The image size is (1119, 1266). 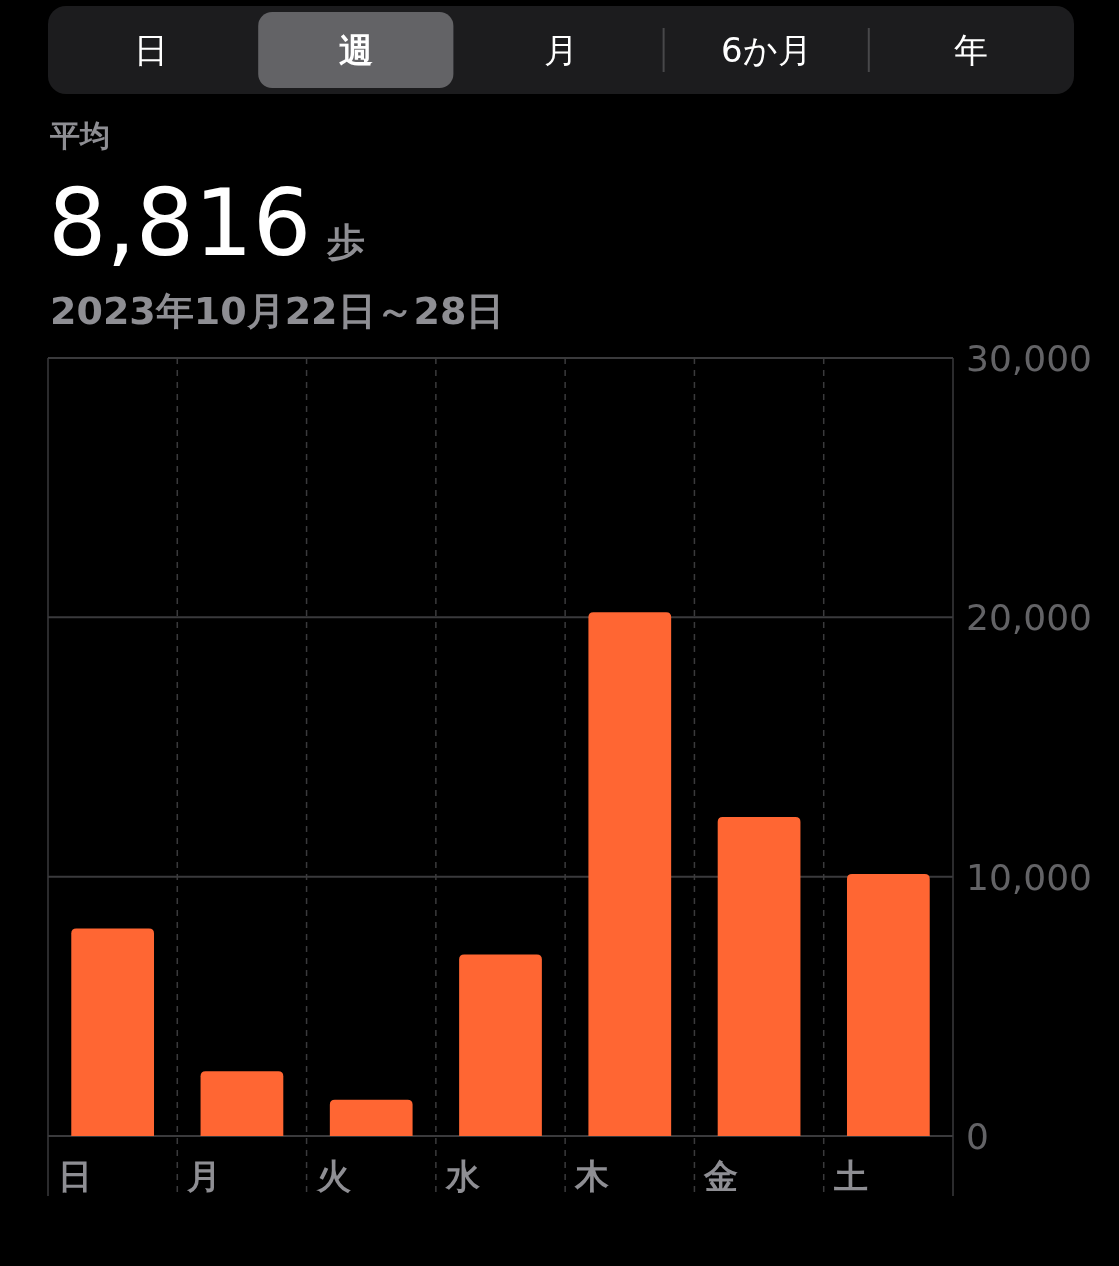 What do you see at coordinates (204, 1176) in the screenshot?
I see `x-tick-label: 月` at bounding box center [204, 1176].